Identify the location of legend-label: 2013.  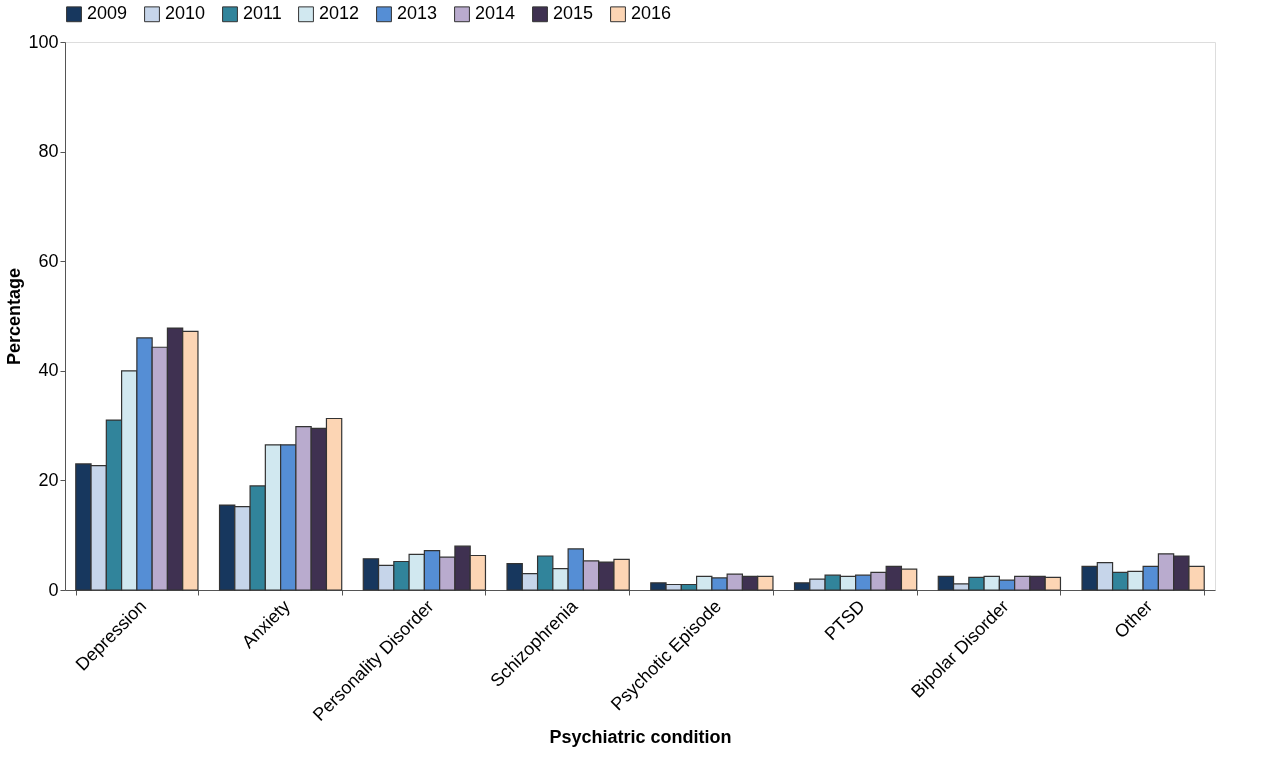
(417, 13).